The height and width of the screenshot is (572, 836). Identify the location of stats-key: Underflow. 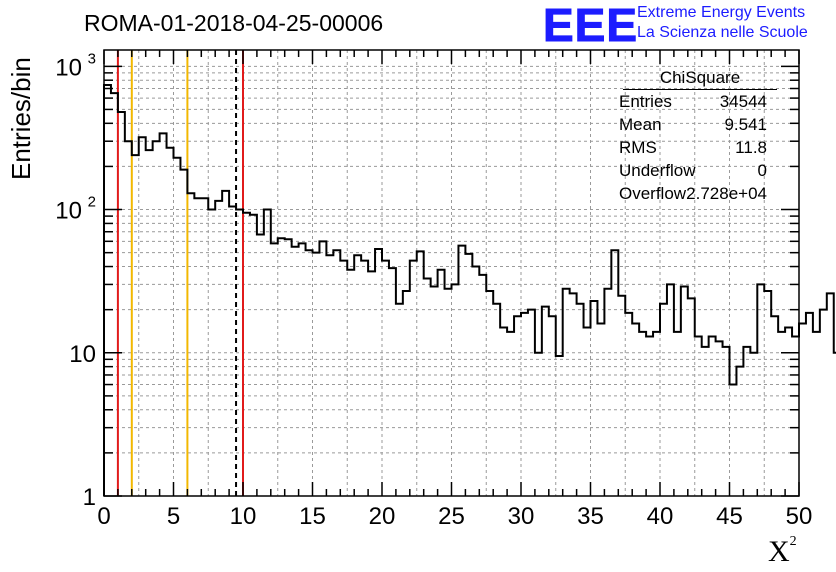
(657, 170).